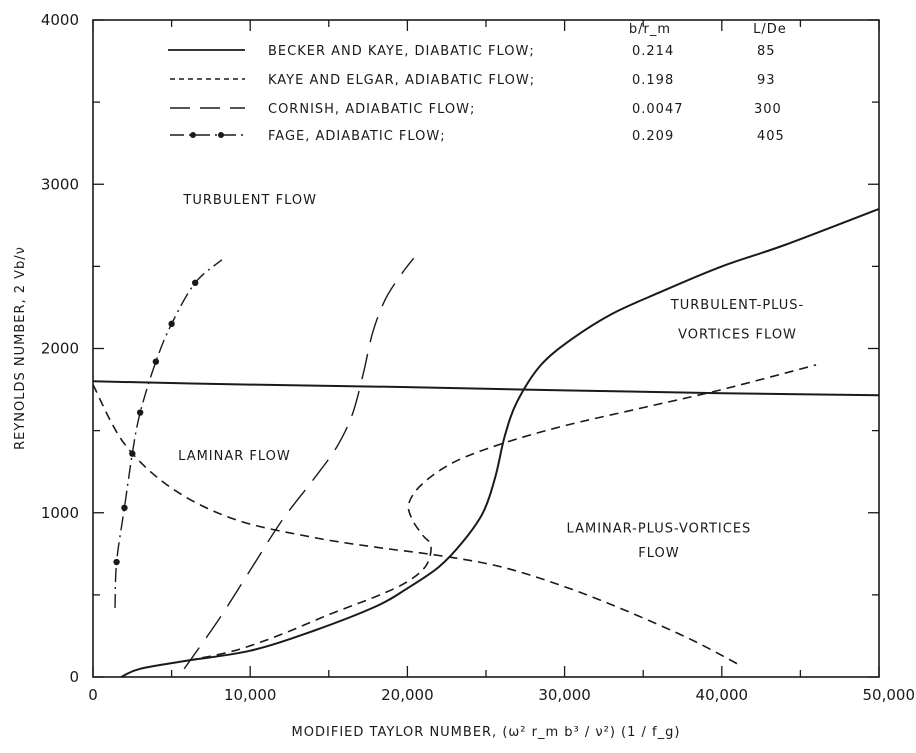 This screenshot has height=753, width=916. What do you see at coordinates (249, 200) in the screenshot?
I see `region-label-turbulent-flow: TURBULENT FLOW` at bounding box center [249, 200].